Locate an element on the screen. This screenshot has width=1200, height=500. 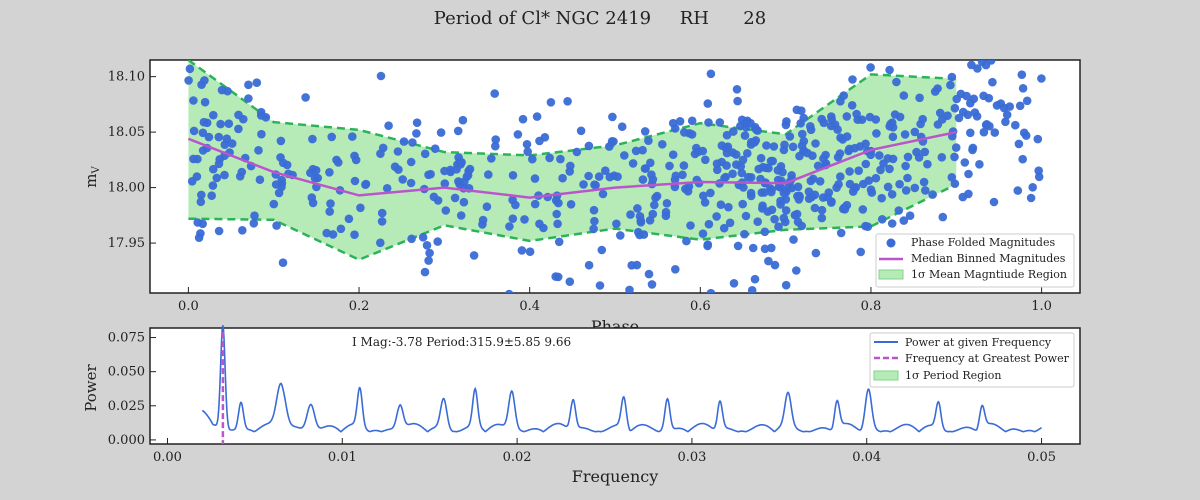
median-binned-line is located at coordinates (572, 164).